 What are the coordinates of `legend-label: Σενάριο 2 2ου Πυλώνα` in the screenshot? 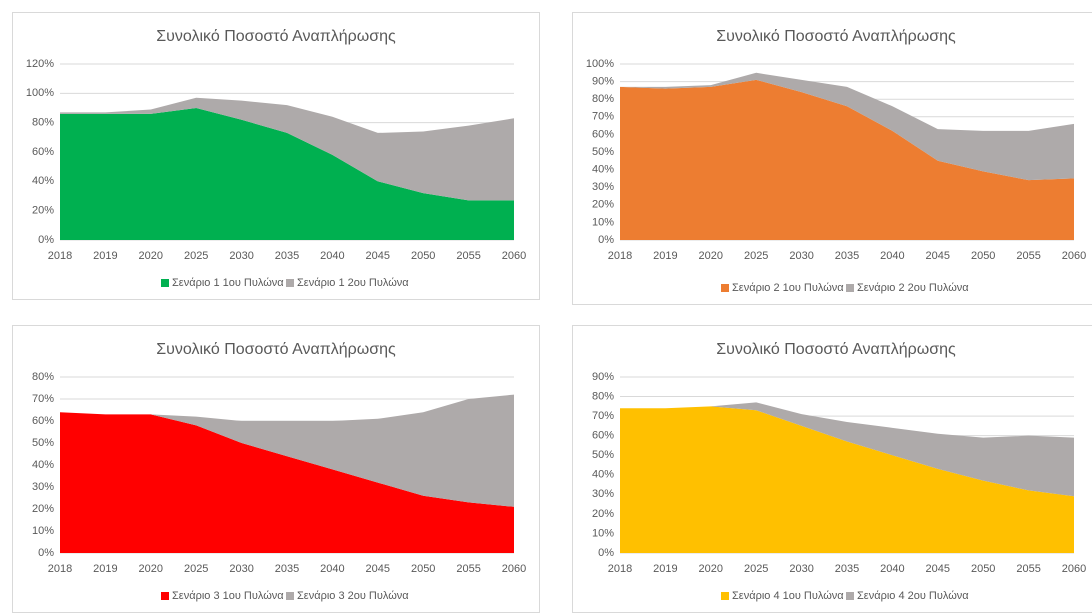 It's located at (913, 288).